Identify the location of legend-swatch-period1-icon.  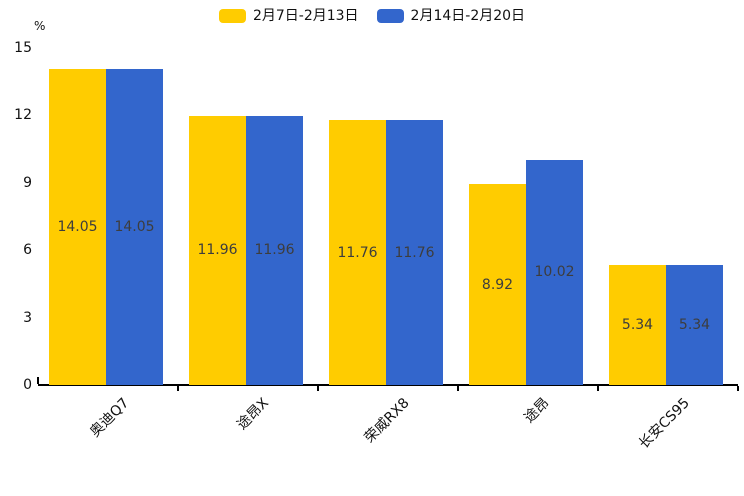
(232, 16).